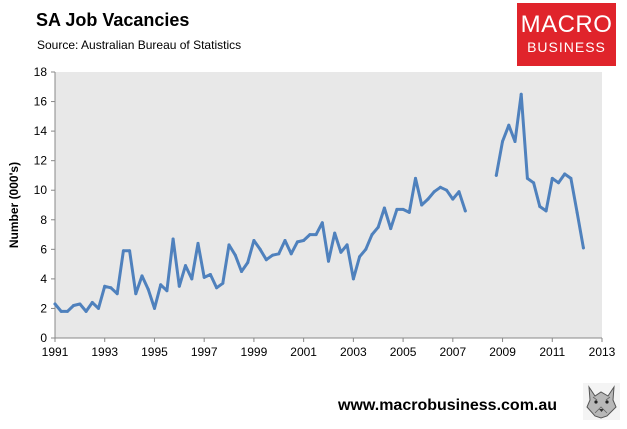 The width and height of the screenshot is (627, 429). What do you see at coordinates (113, 20) in the screenshot?
I see `chart-title: SA Job Vacancies` at bounding box center [113, 20].